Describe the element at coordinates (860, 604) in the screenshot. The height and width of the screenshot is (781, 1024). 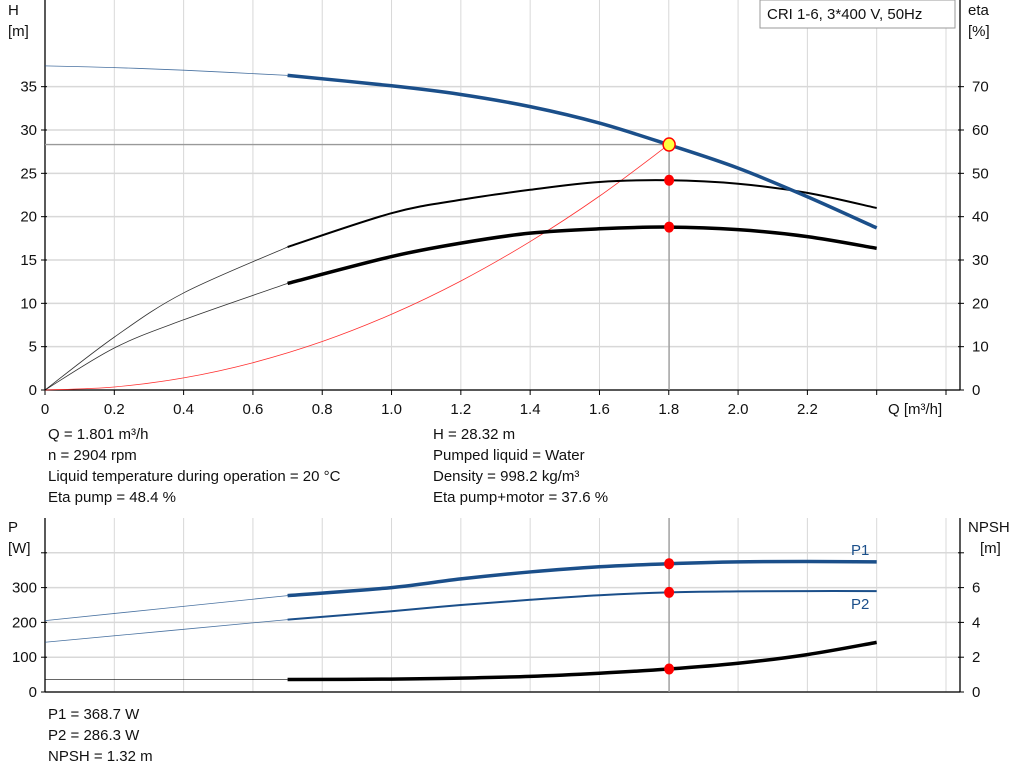
I see `p2-curve-label: P2` at that location.